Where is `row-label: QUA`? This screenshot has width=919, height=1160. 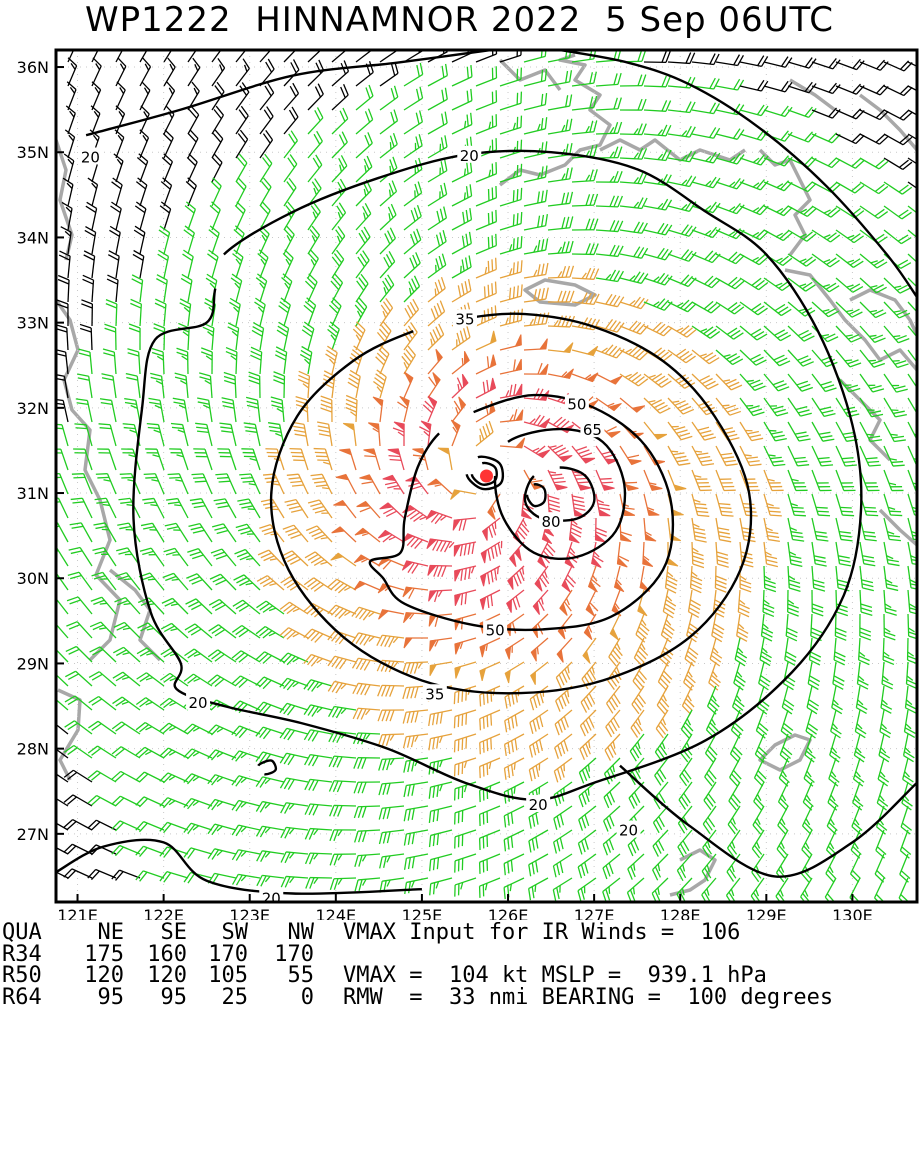
row-label: QUA is located at coordinates (22, 933).